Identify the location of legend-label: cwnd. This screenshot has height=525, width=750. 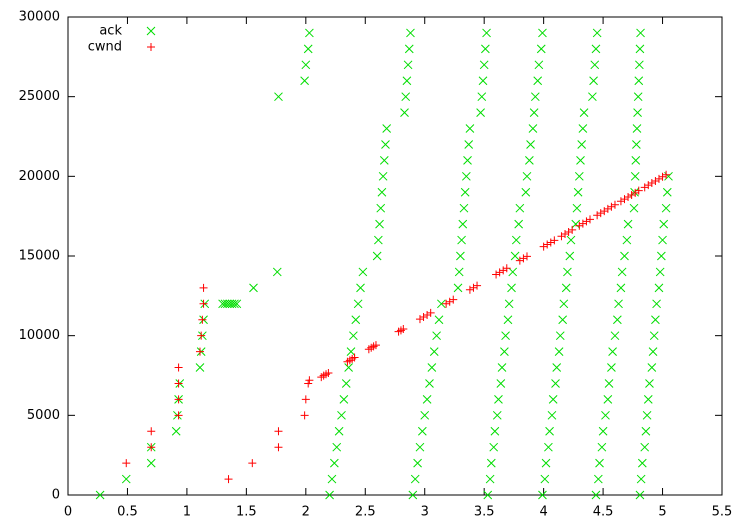
(105, 47).